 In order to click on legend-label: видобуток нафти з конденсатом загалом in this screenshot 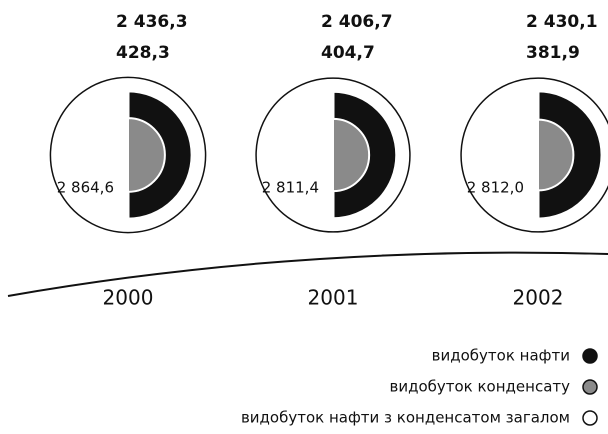, I will do `click(405, 418)`.